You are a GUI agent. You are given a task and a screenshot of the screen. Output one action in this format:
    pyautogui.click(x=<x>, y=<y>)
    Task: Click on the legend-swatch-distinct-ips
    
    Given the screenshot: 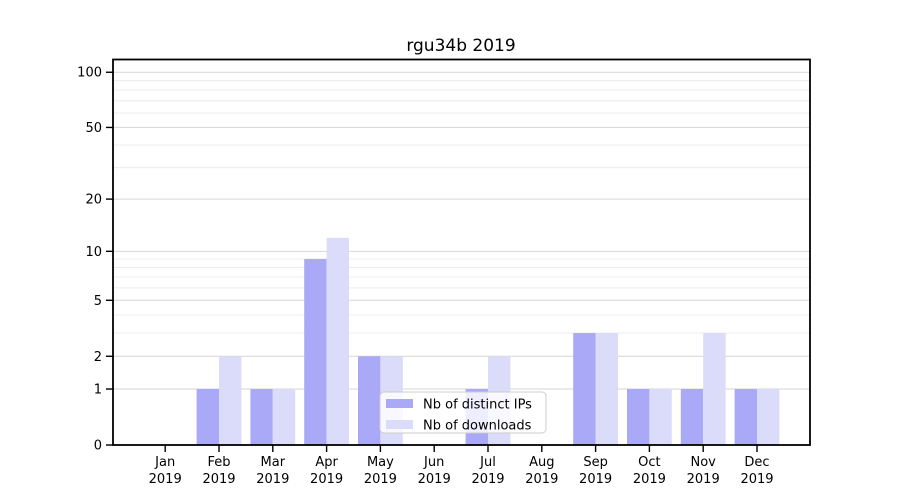 What is the action you would take?
    pyautogui.click(x=399, y=403)
    